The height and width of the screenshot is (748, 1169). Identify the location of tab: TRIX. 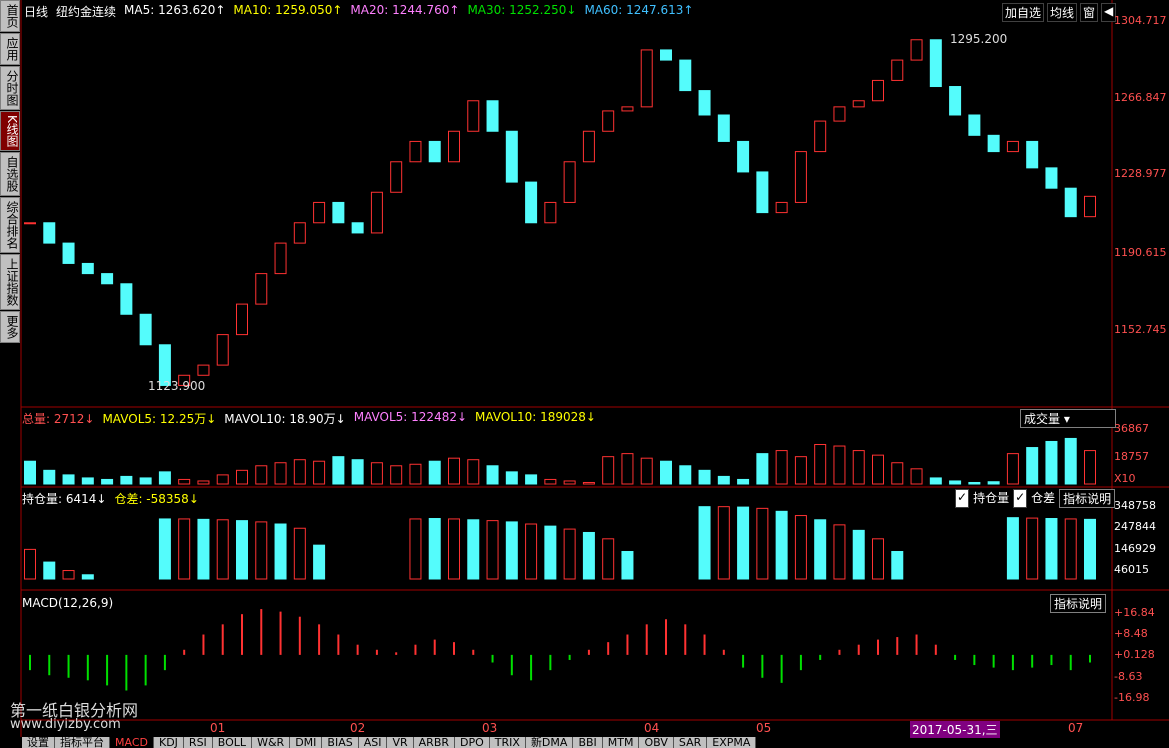
(507, 742).